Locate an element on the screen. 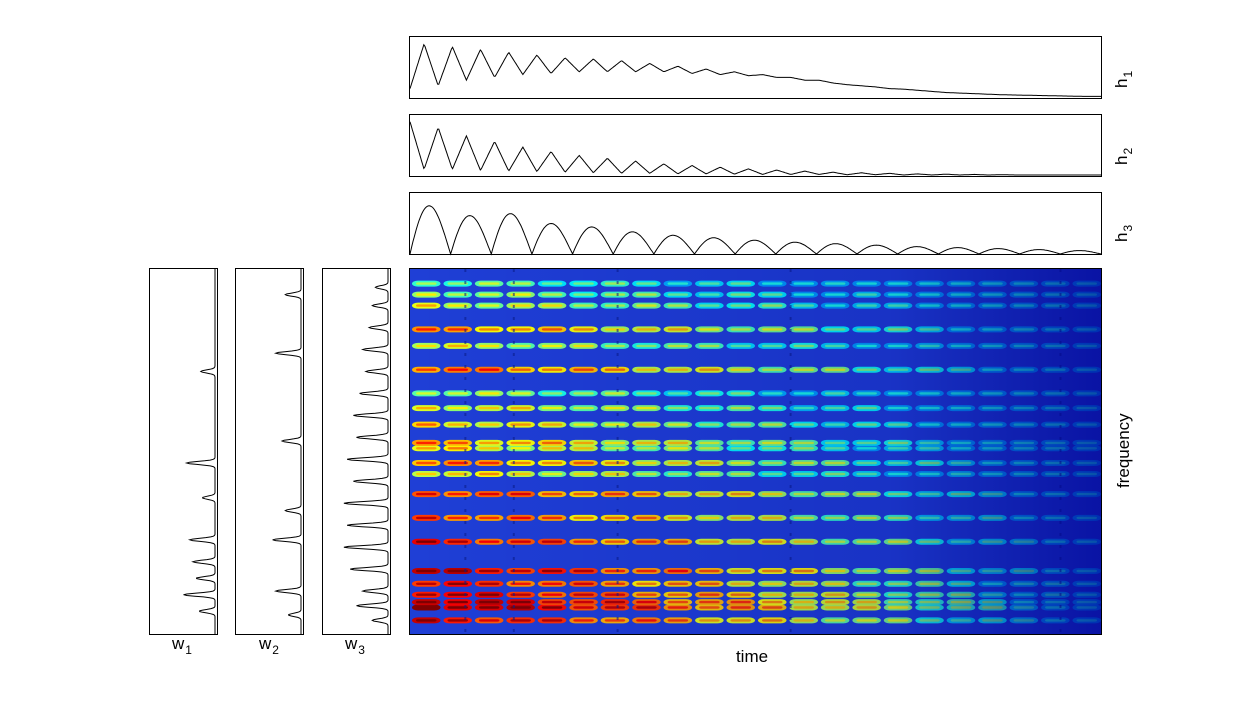 The image size is (1238, 710). h3-label-sub: 3 is located at coordinates (1128, 228).